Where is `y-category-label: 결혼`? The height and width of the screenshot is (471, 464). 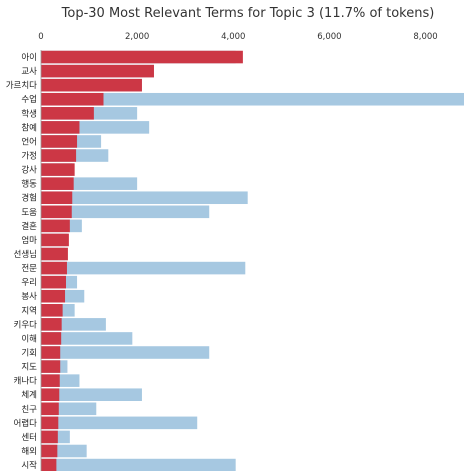 y-category-label: 결혼 is located at coordinates (29, 226).